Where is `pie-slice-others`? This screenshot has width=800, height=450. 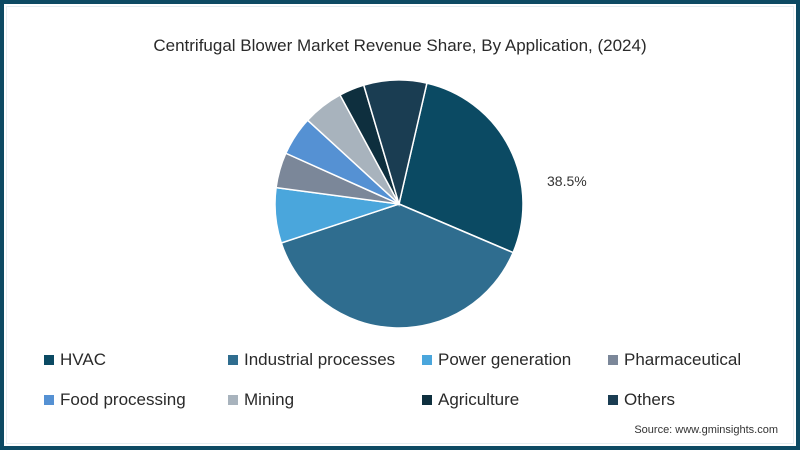
pie-slice-others is located at coordinates (395, 143).